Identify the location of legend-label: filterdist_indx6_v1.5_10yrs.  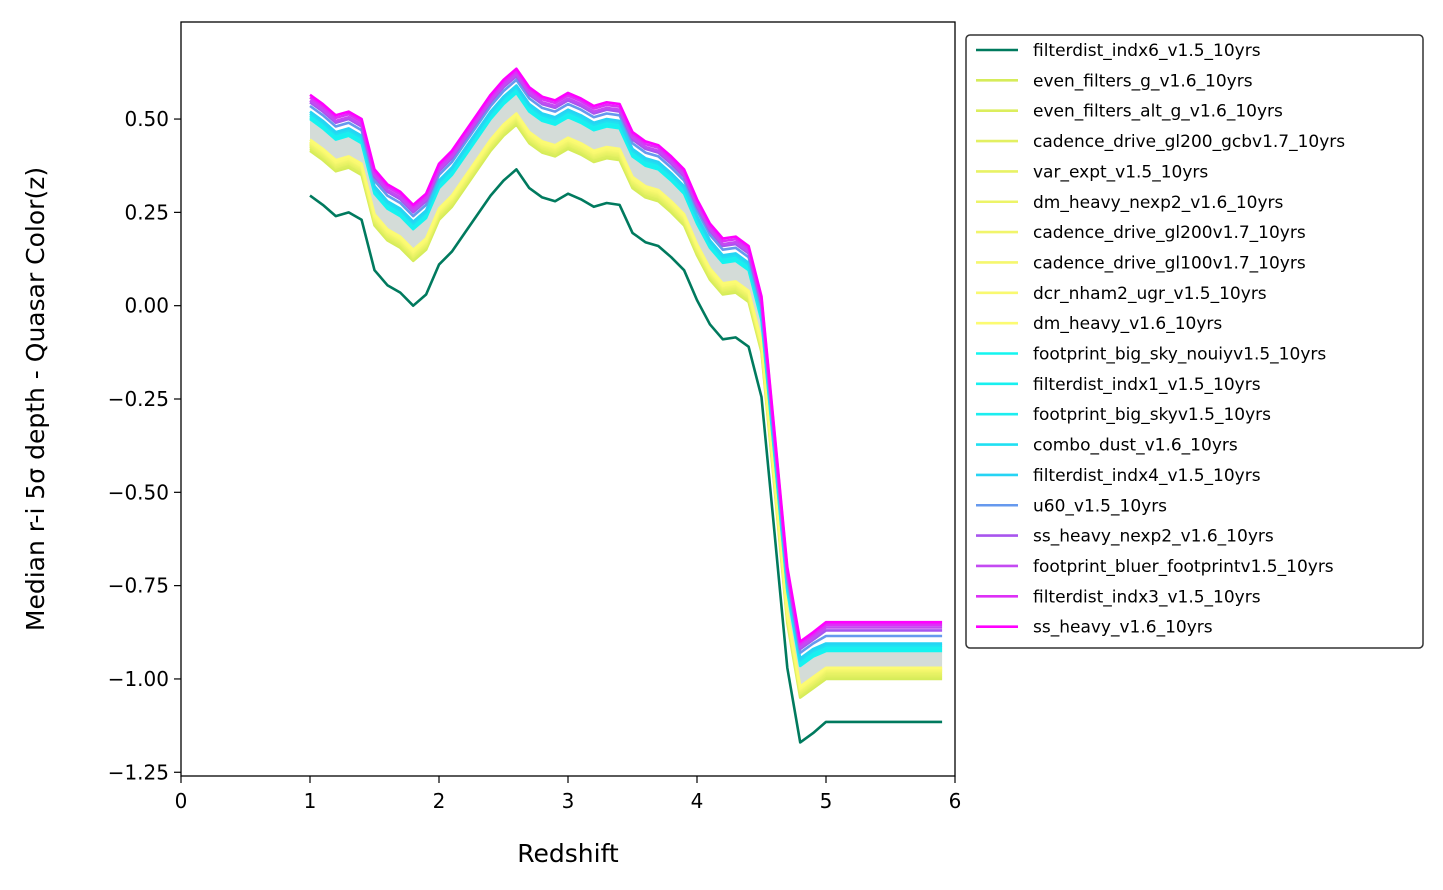
(1147, 51).